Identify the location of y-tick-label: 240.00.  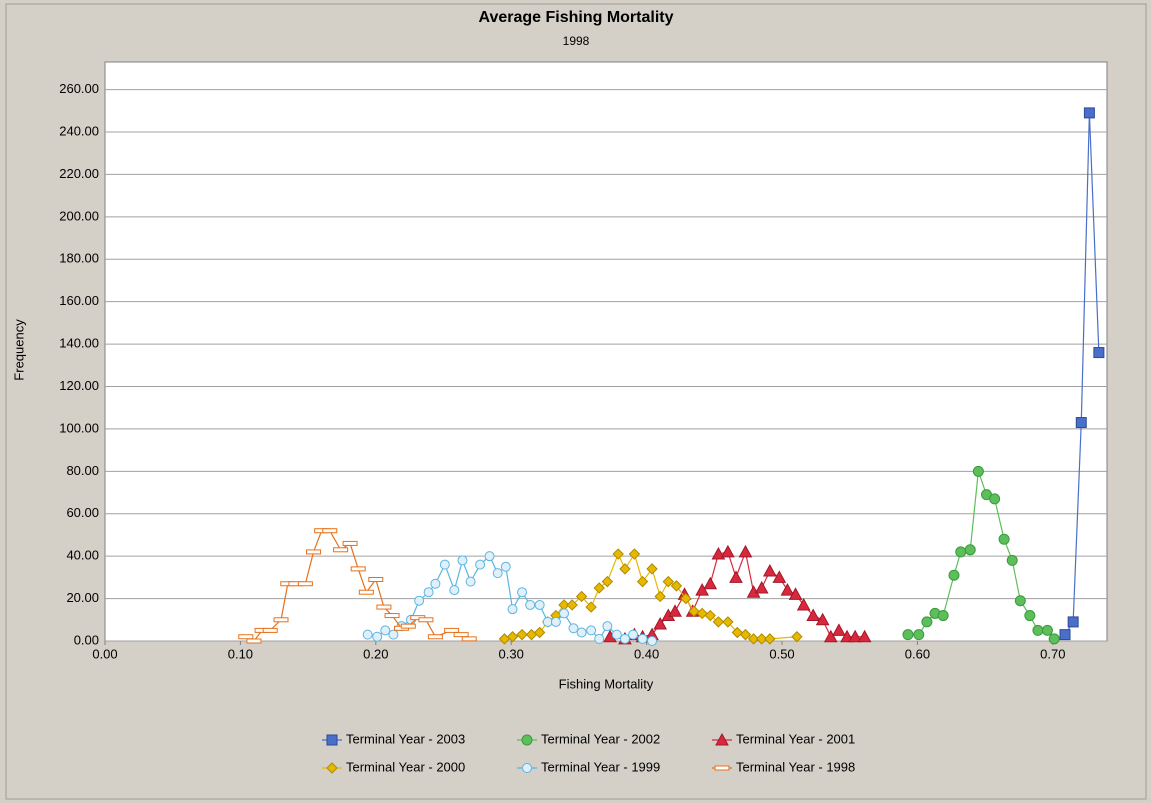
(79, 130).